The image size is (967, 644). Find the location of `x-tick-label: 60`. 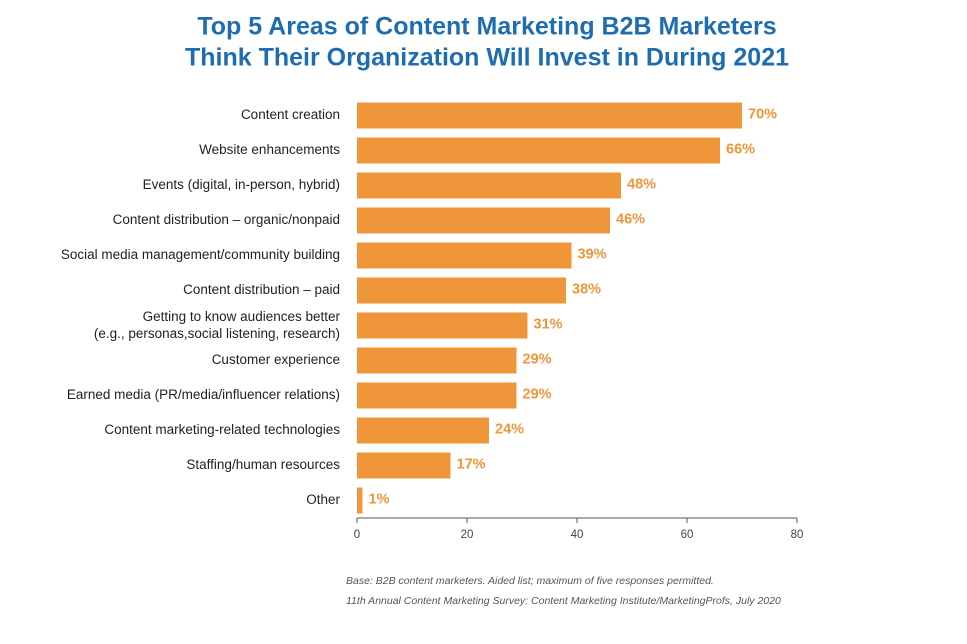

x-tick-label: 60 is located at coordinates (687, 535).